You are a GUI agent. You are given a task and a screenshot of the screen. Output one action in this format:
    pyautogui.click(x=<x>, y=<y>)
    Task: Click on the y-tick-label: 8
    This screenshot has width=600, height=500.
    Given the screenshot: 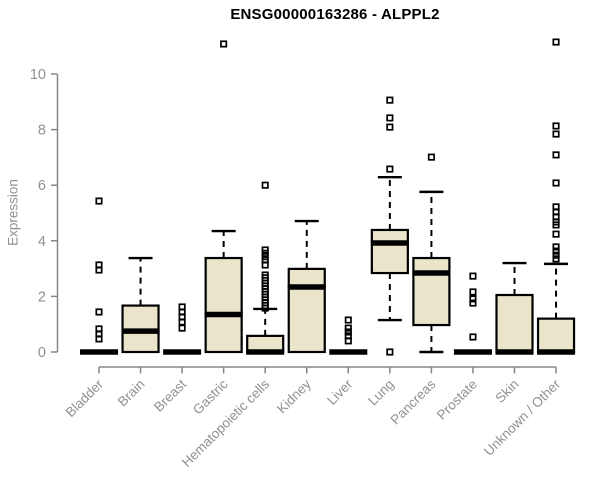 What is the action you would take?
    pyautogui.click(x=42, y=131)
    